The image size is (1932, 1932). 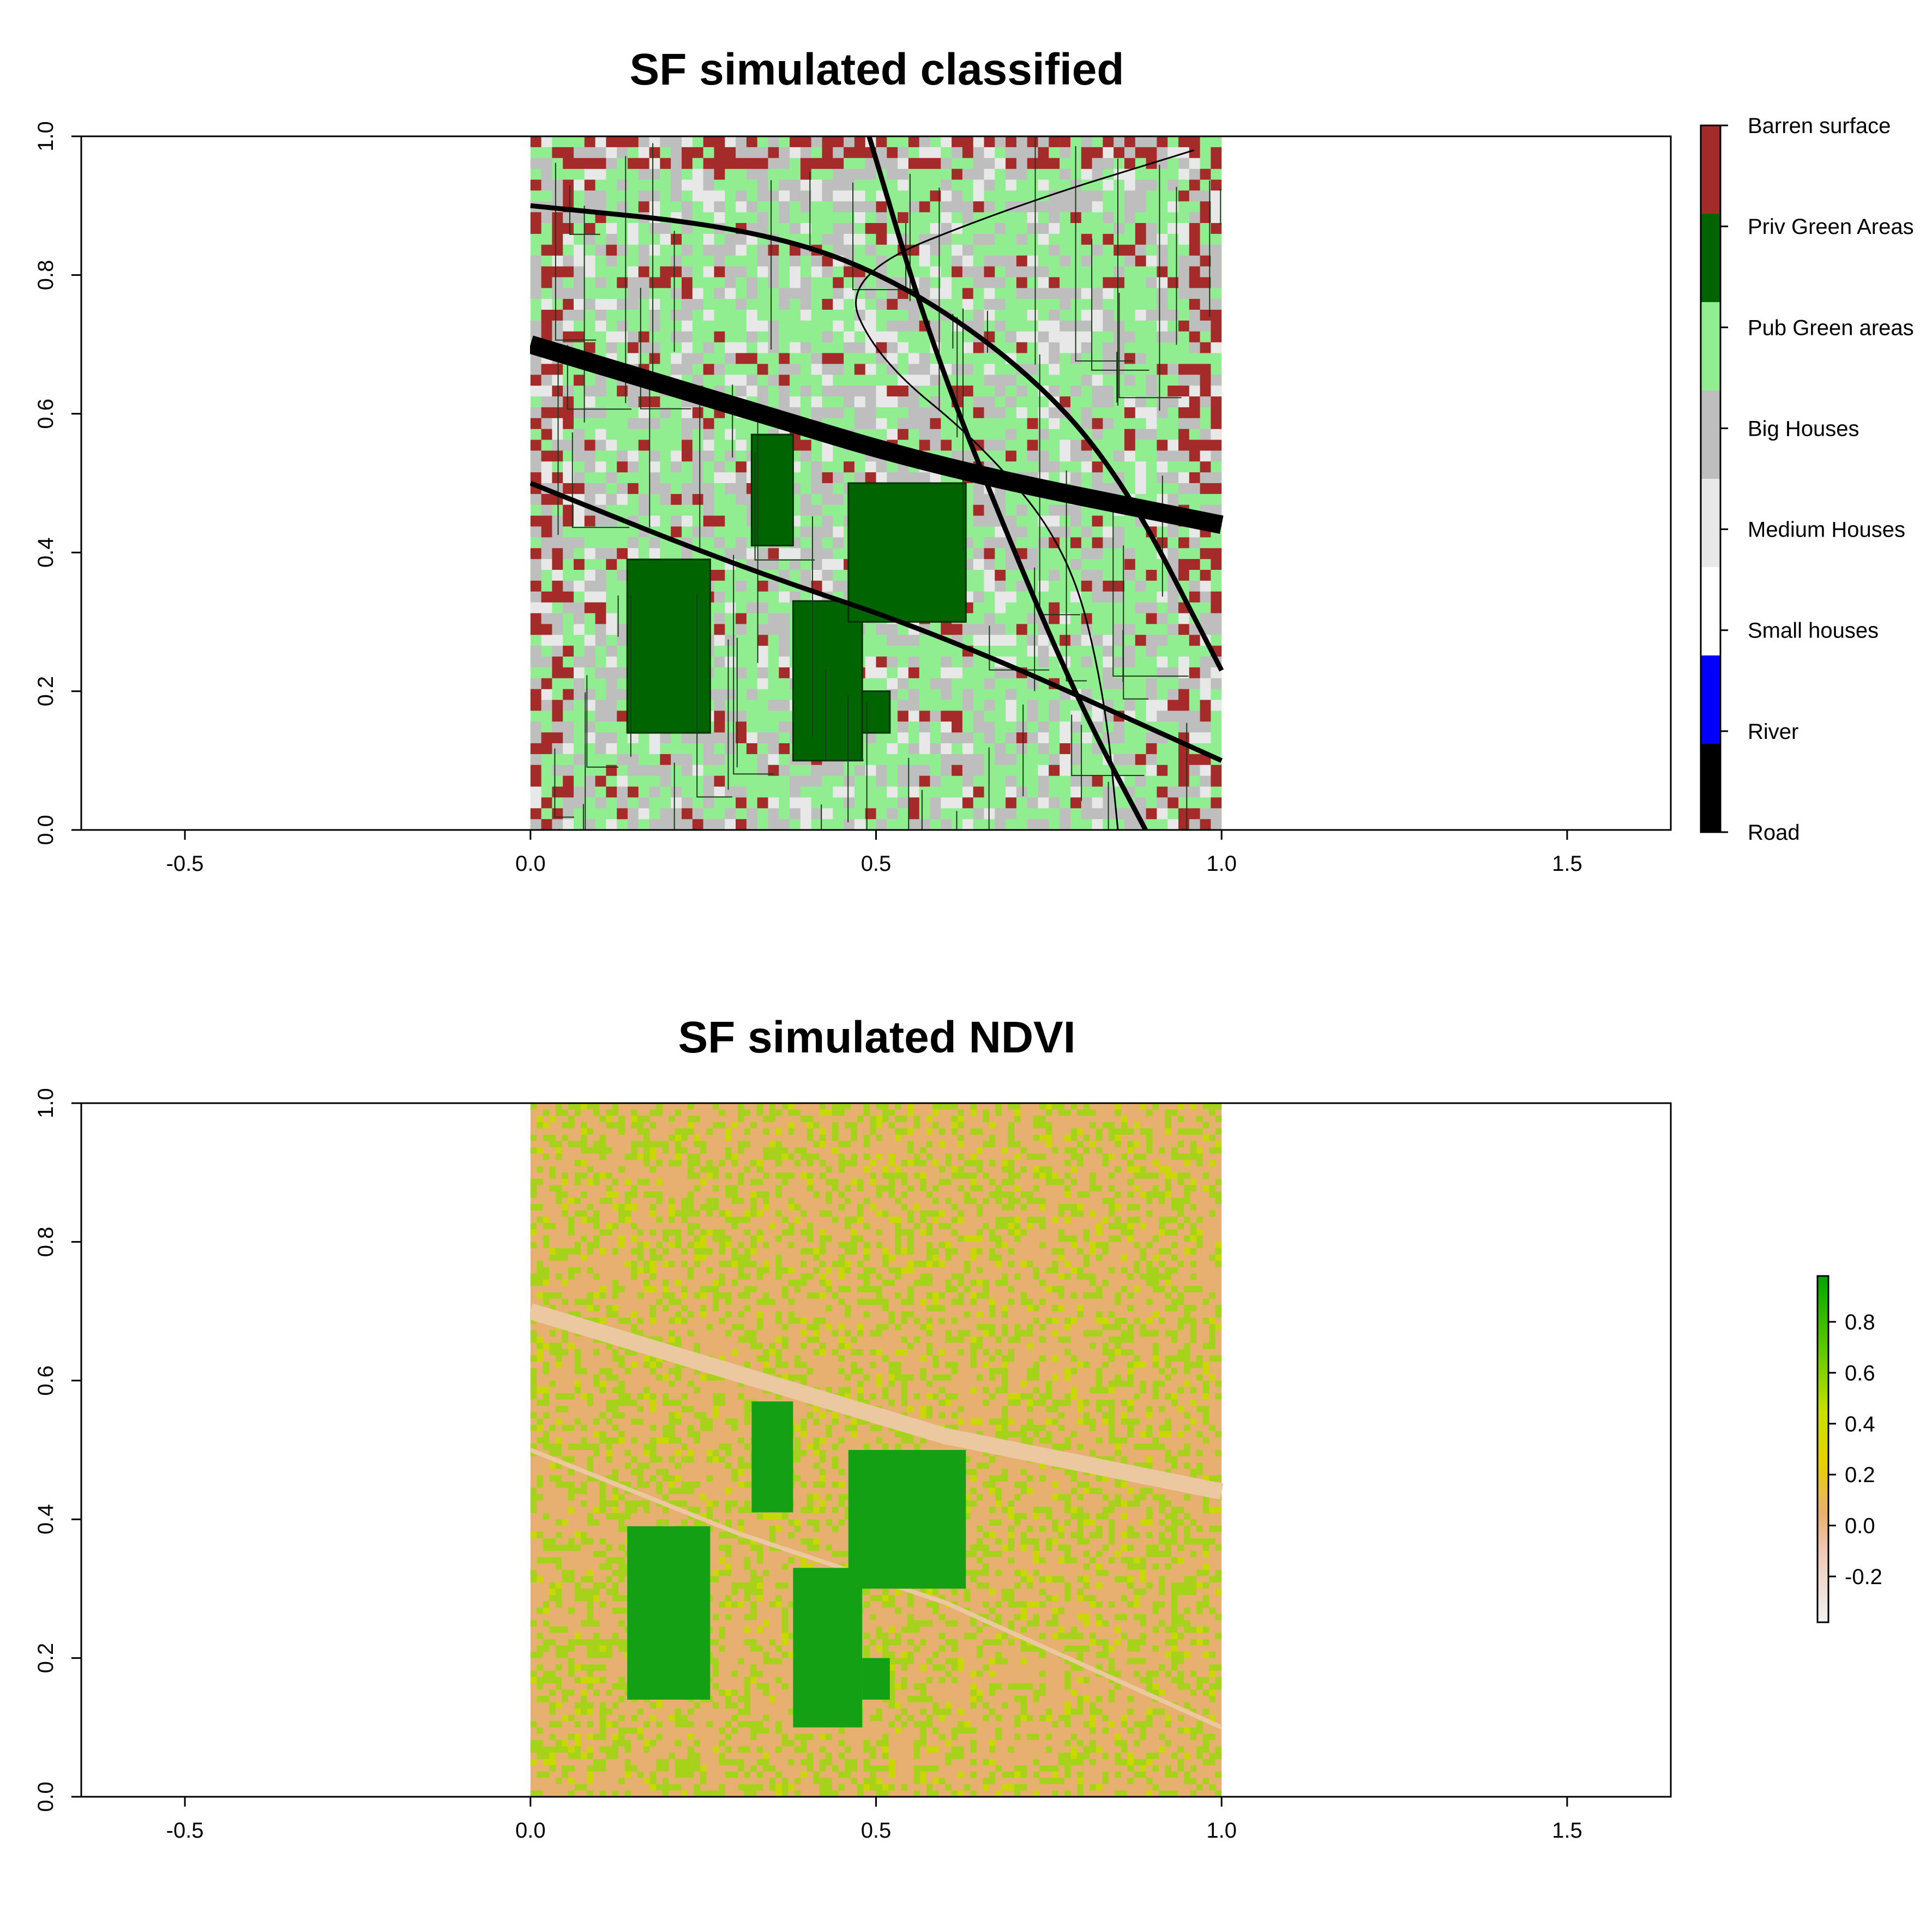 What do you see at coordinates (57, 1450) in the screenshot?
I see `ndvi-y-axis: 0.0 0.2 0.4 0.6 0.8 1.0` at bounding box center [57, 1450].